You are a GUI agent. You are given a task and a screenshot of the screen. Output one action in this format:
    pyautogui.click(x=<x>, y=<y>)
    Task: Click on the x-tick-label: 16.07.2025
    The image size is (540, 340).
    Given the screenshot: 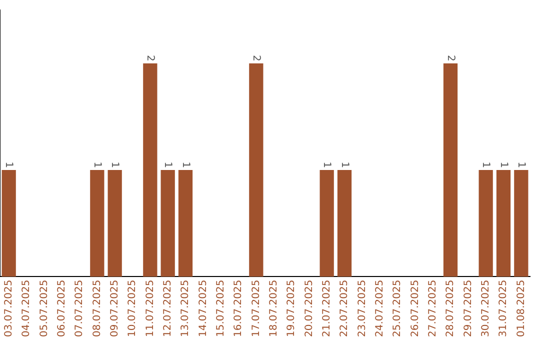 What is the action you would take?
    pyautogui.click(x=238, y=309)
    